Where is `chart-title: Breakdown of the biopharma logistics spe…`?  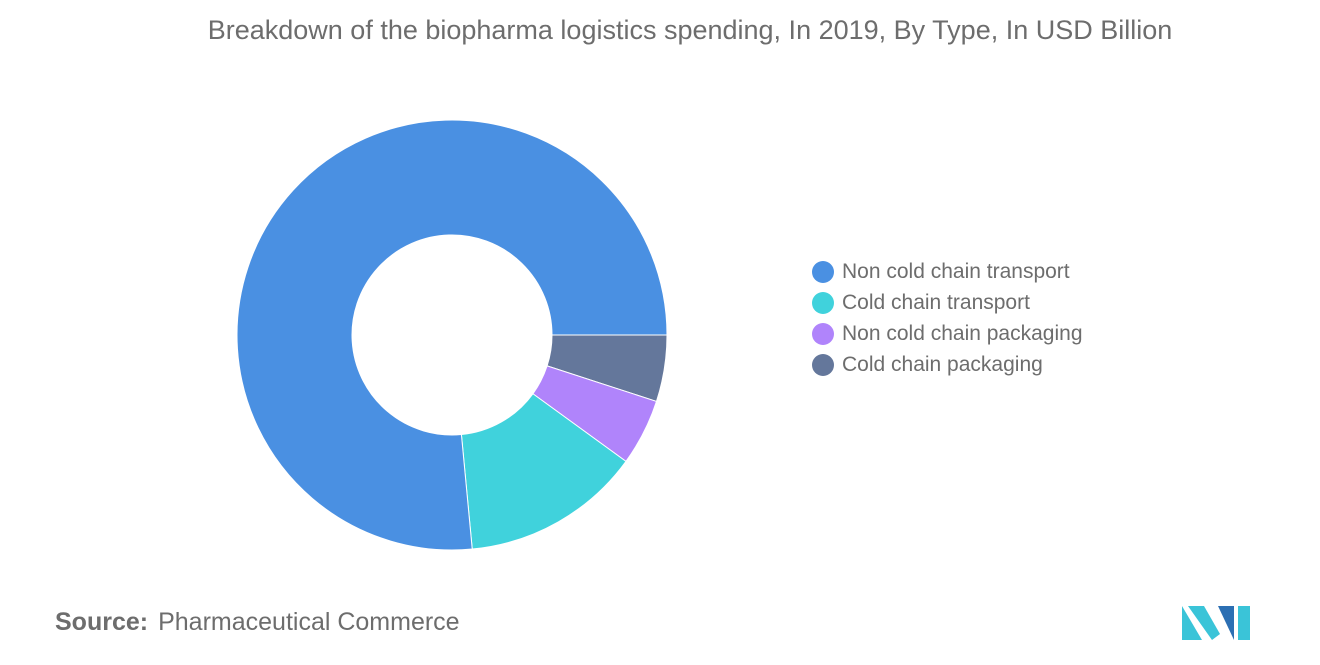 chart-title: Breakdown of the biopharma logistics spe… is located at coordinates (690, 30).